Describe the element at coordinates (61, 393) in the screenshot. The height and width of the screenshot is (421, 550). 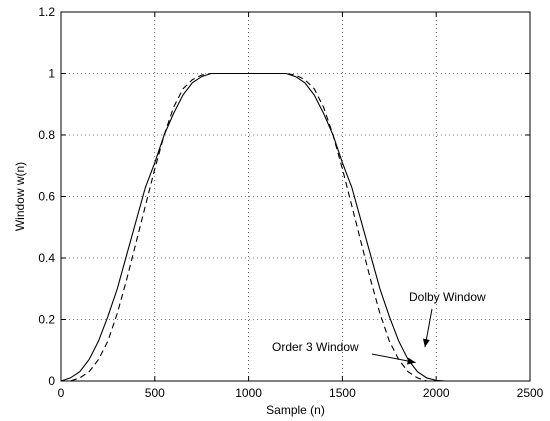
I see `x-tick-label: 0` at that location.